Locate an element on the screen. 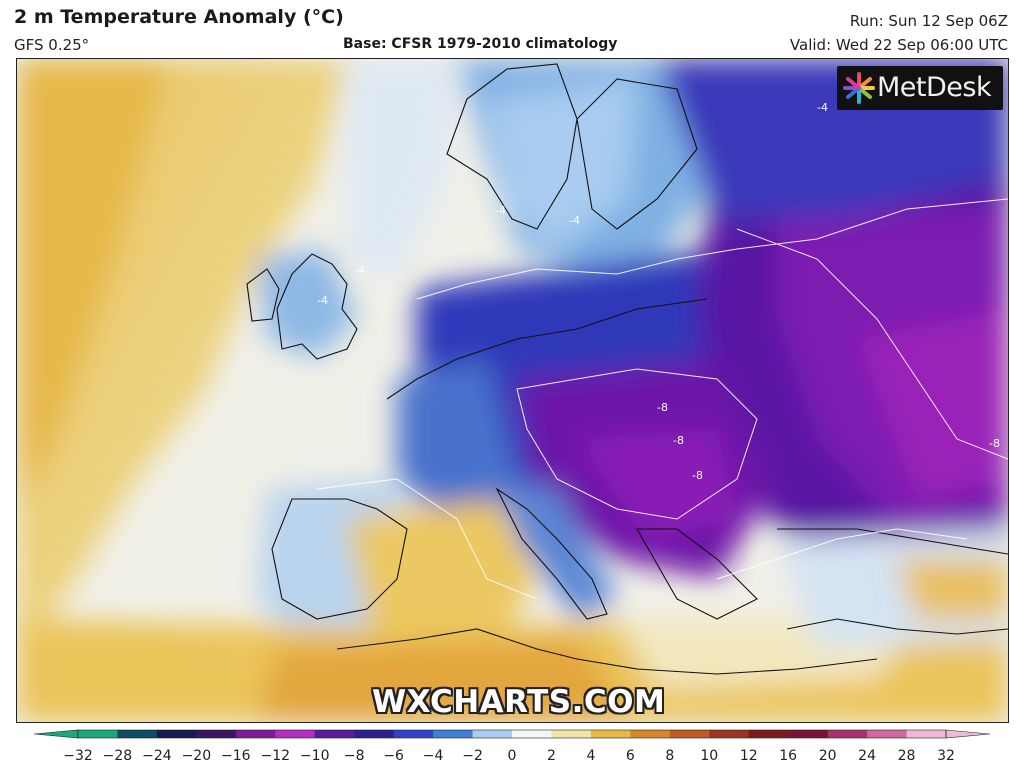  colorbar-tick-label: 8 is located at coordinates (669, 756).